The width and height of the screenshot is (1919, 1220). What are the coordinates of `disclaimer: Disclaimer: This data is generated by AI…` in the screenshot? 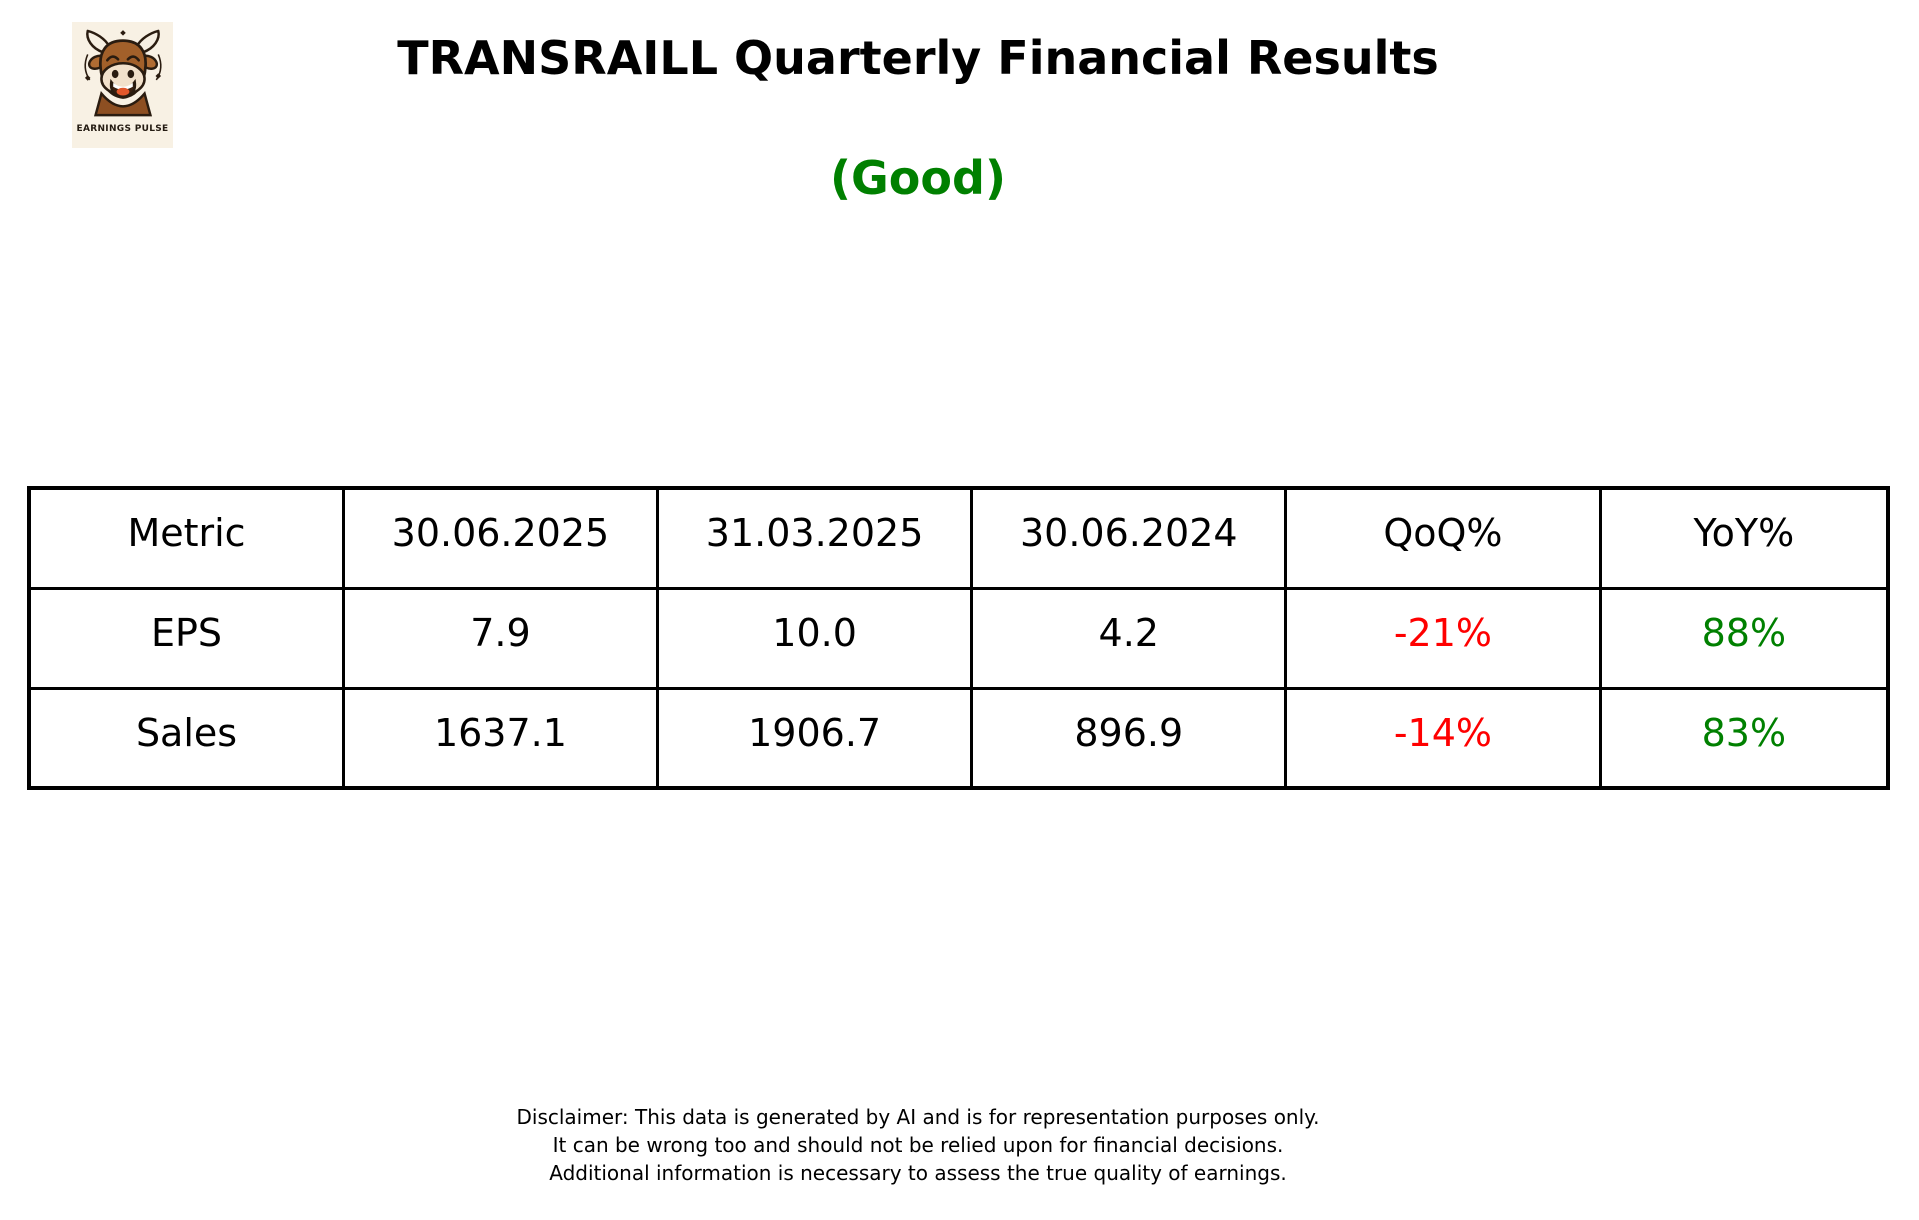 It's located at (918, 1145).